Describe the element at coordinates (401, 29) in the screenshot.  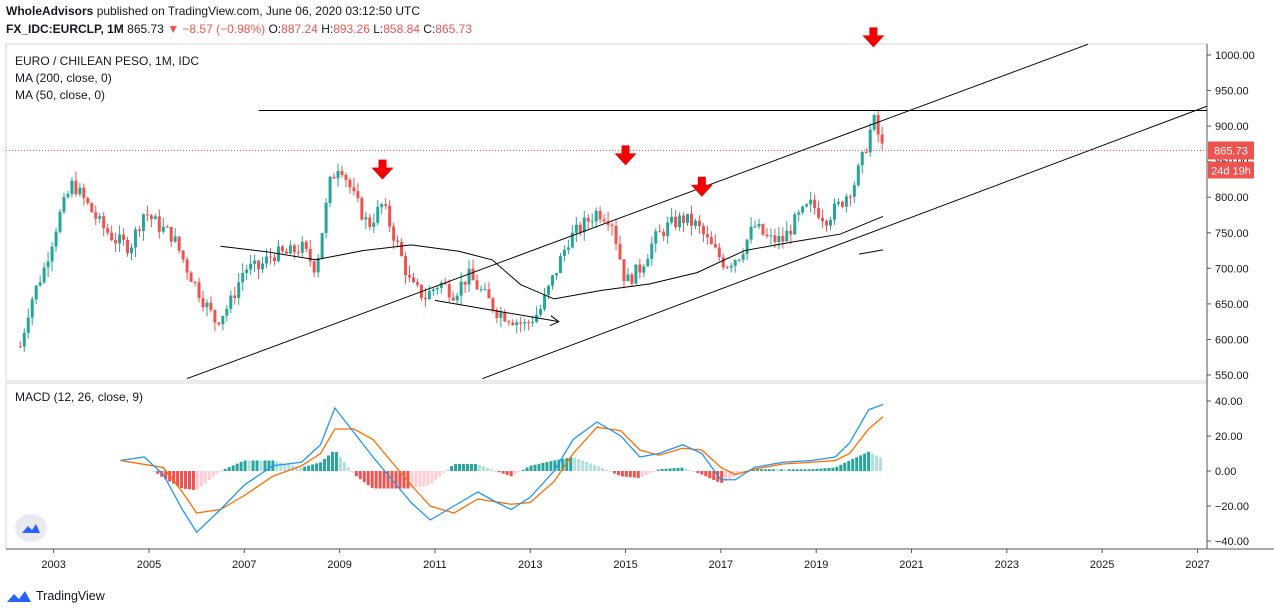
I see `low-value: 858.84` at that location.